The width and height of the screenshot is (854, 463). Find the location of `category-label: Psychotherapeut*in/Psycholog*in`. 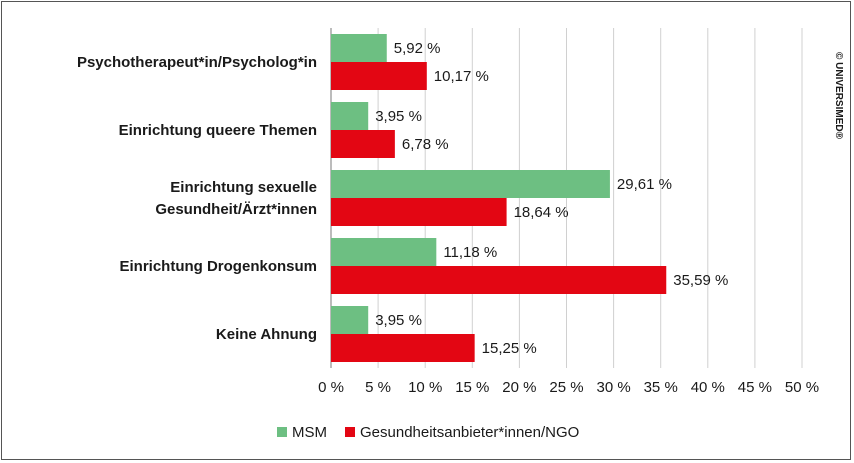

category-label: Psychotherapeut*in/Psycholog*in is located at coordinates (197, 62).